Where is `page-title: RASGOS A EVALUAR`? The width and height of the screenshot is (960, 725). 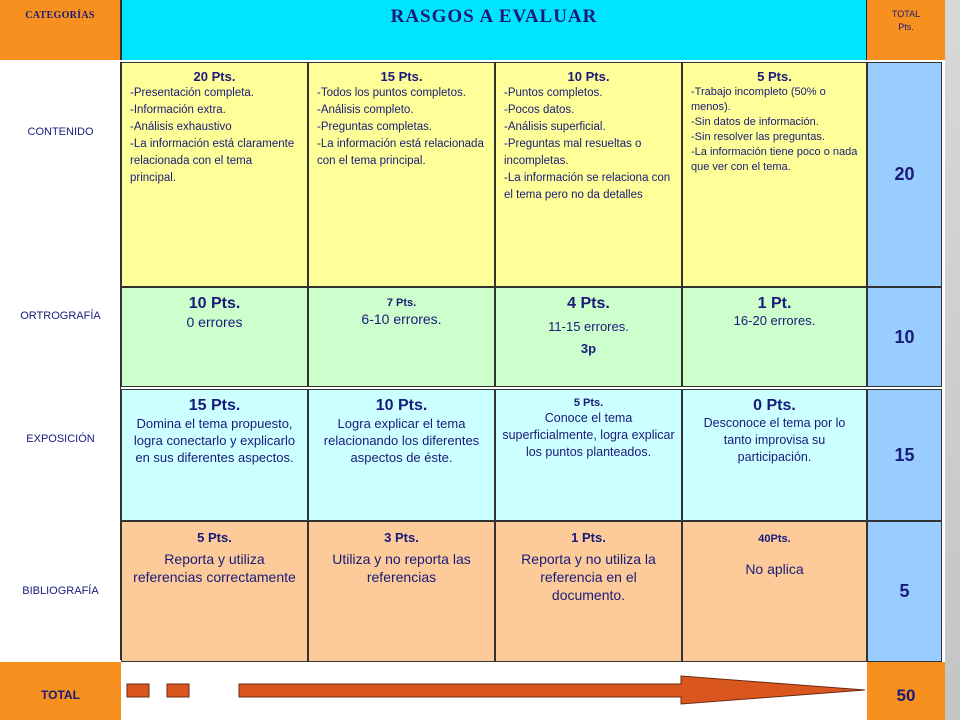
page-title: RASGOS A EVALUAR is located at coordinates (494, 30).